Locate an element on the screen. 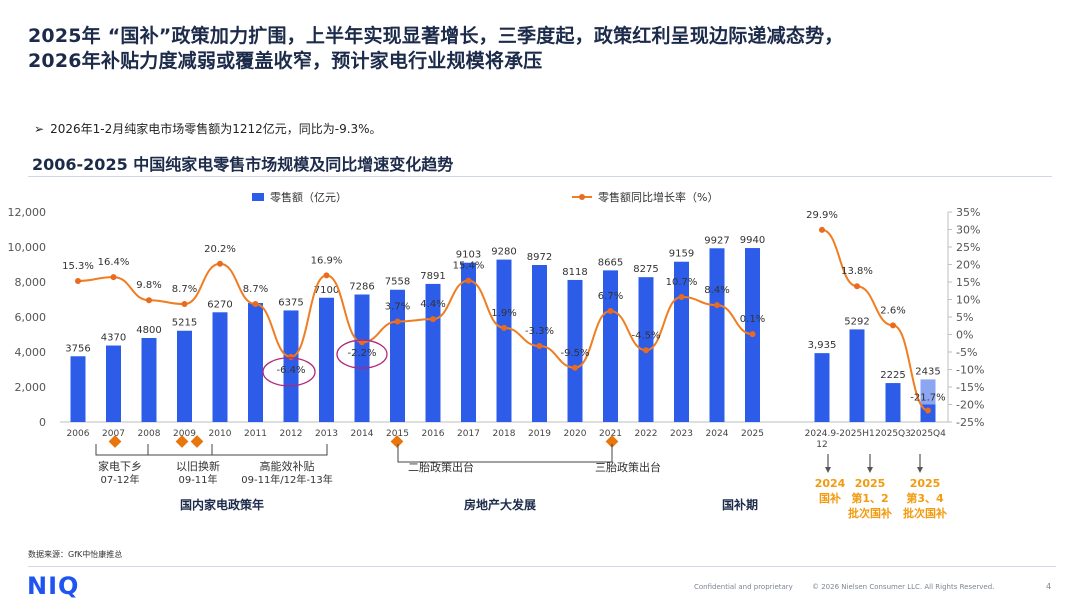 The height and width of the screenshot is (608, 1080). x-tick-2024-9-12-b: 12 is located at coordinates (821, 445).